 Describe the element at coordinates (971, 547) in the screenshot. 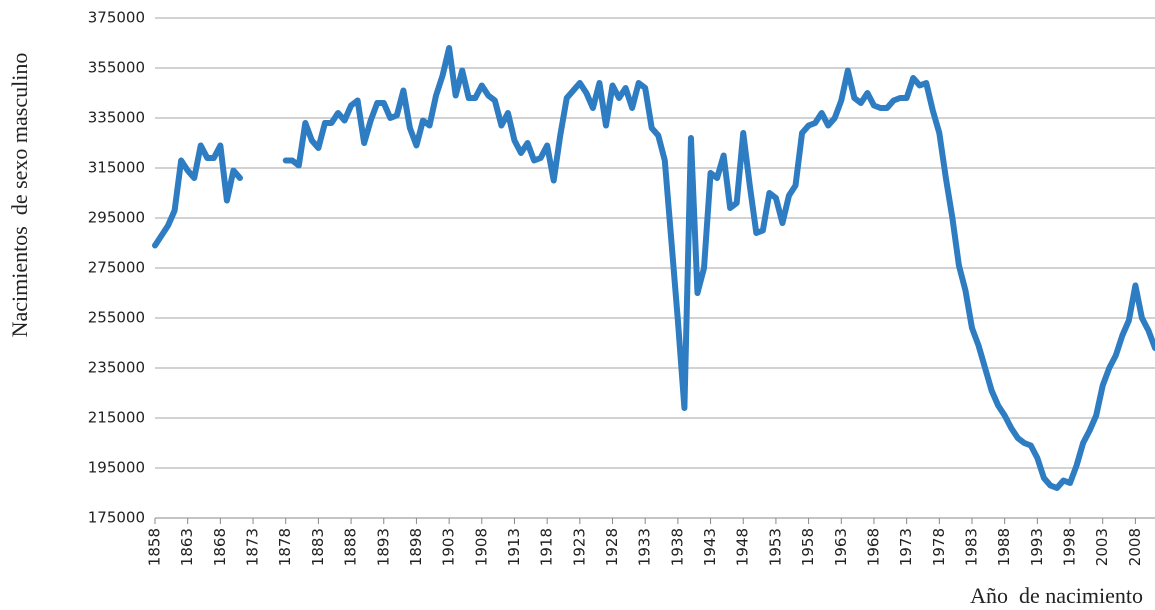

I see `x-tick-label: 1983` at that location.